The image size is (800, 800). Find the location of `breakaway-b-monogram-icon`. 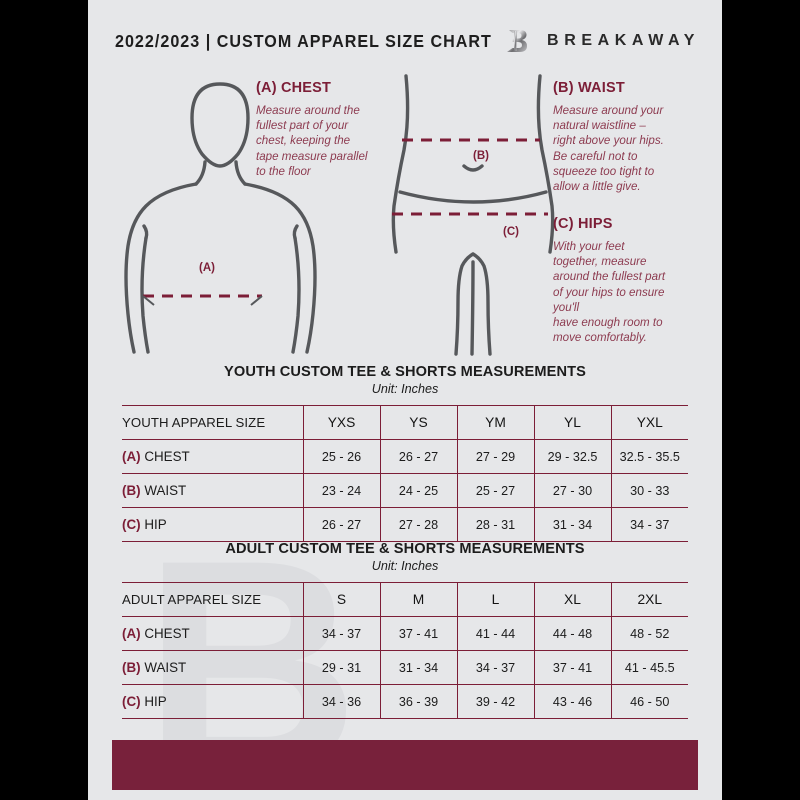

breakaway-b-monogram-icon is located at coordinates (517, 41).